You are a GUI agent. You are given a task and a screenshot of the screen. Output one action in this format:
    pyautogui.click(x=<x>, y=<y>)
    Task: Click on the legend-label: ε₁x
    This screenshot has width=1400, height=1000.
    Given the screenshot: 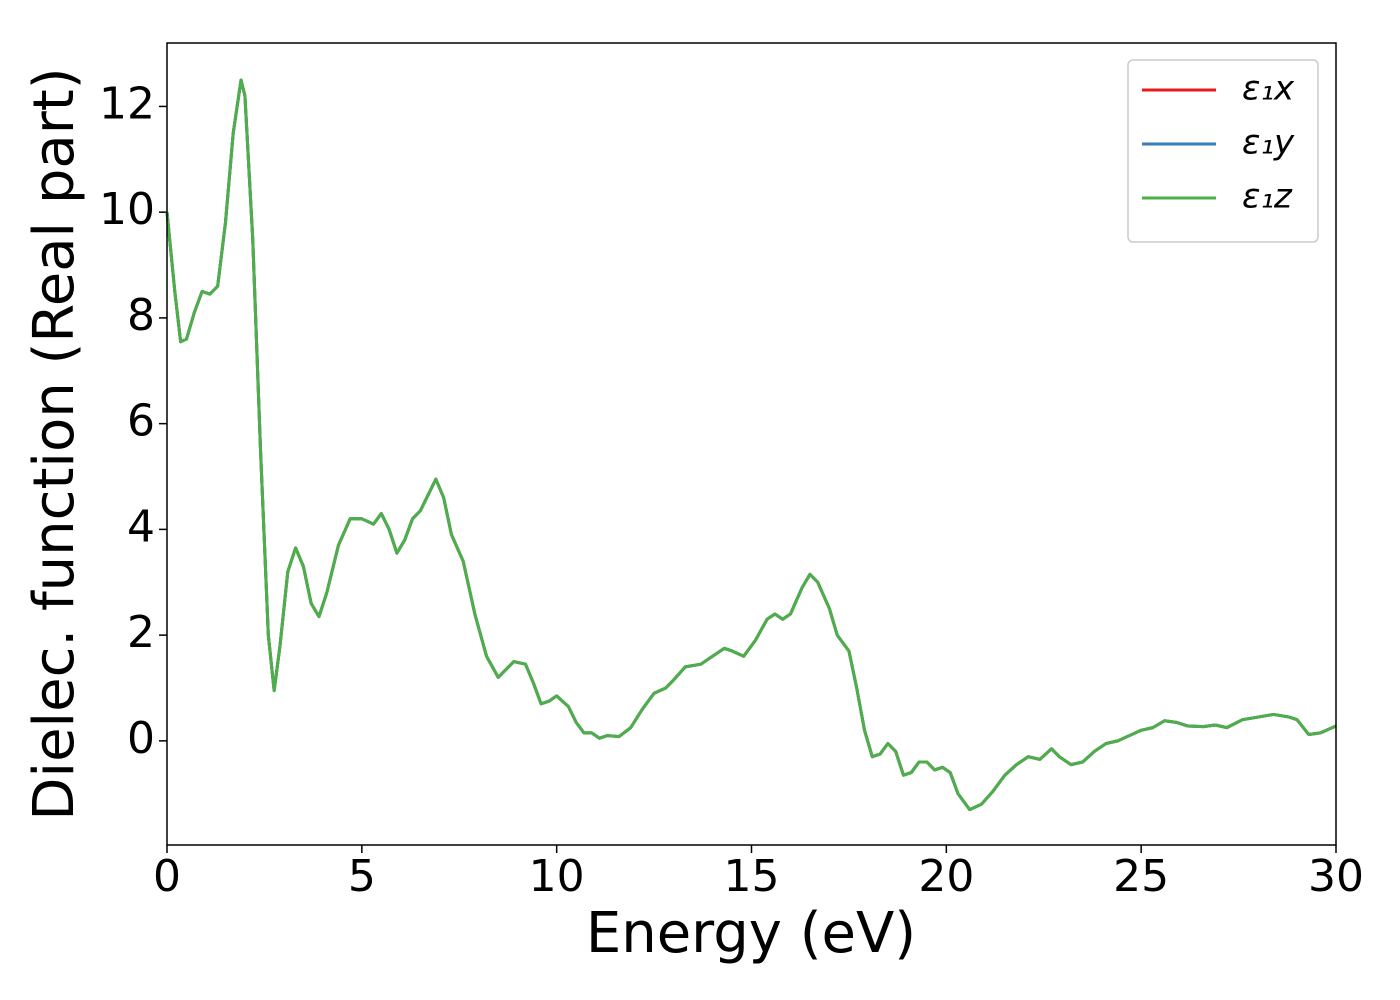 What is the action you would take?
    pyautogui.click(x=1268, y=89)
    